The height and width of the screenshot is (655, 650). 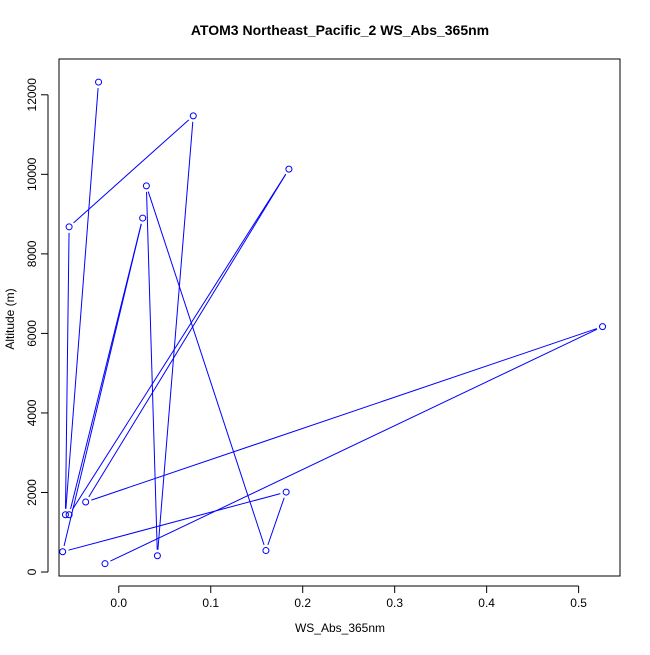 I want to click on x-tick-label: 0.5, so click(x=578, y=603).